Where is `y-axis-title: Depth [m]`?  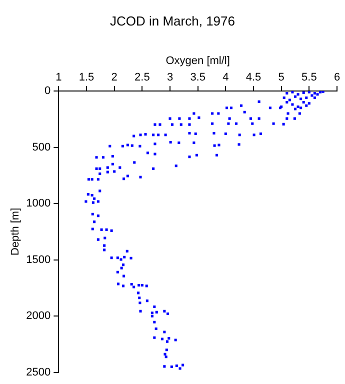
y-axis-title: Depth [m] is located at coordinates (16, 232).